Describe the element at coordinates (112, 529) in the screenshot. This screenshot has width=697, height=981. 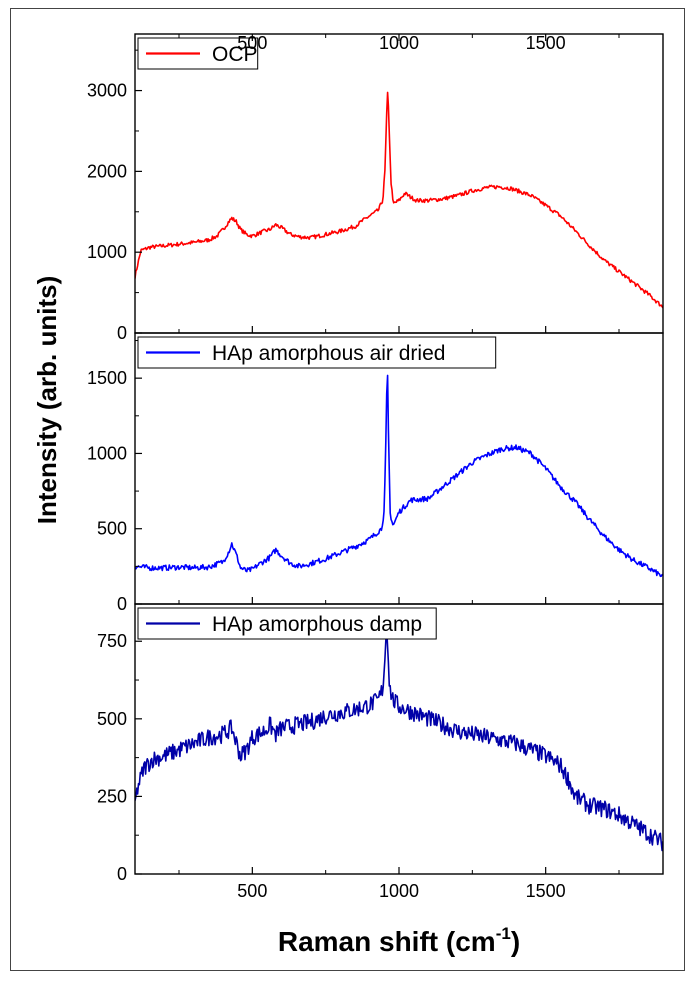
I see `y-tick-label-1-1: 500` at that location.